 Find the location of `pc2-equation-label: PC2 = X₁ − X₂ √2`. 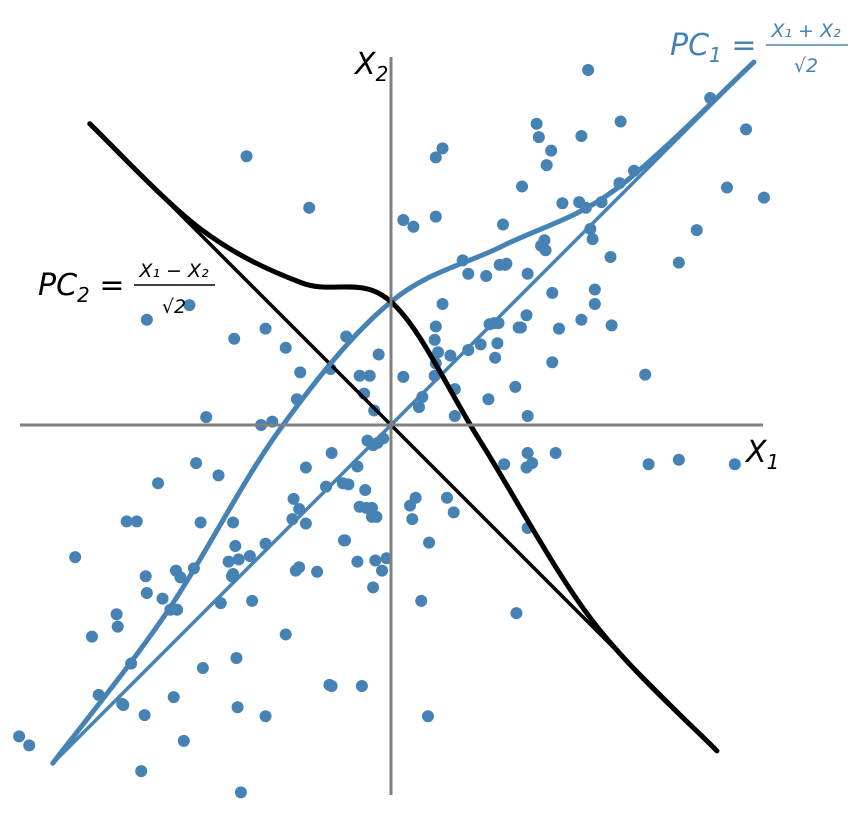

pc2-equation-label: PC2 = X₁ − X₂ √2 is located at coordinates (126, 289).